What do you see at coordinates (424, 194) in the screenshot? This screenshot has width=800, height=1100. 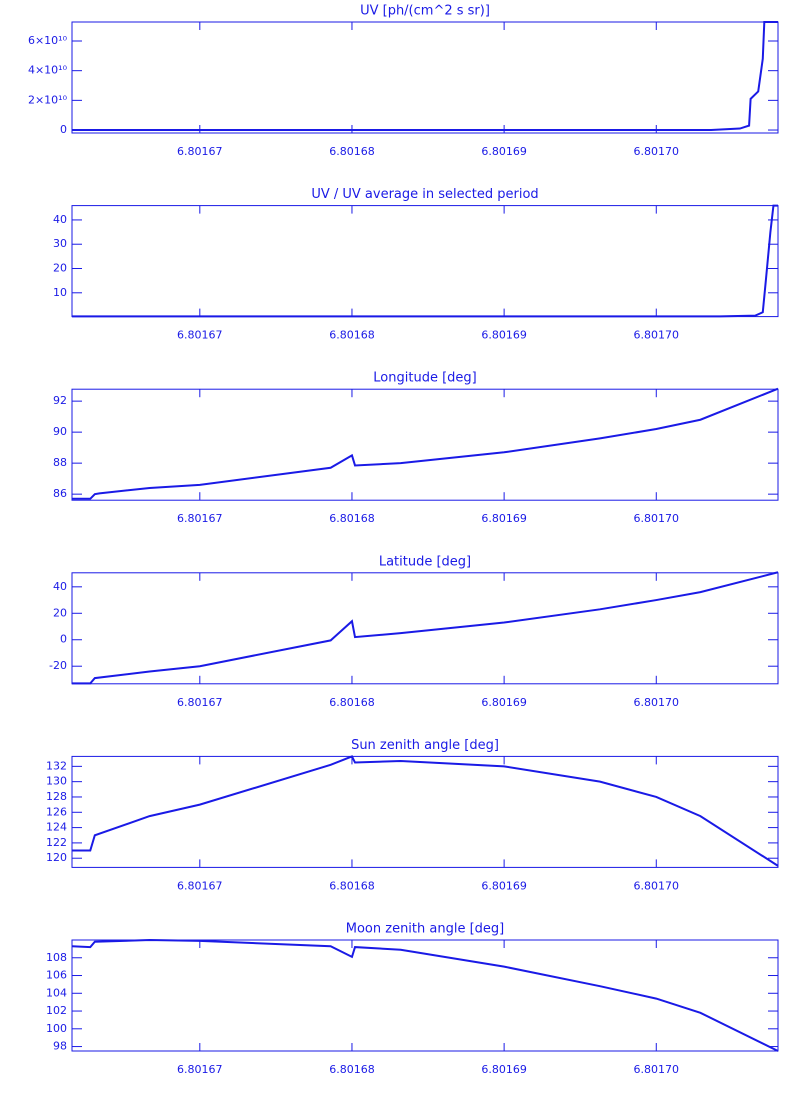 I see `panel-title: UV / UV average in selected period` at bounding box center [424, 194].